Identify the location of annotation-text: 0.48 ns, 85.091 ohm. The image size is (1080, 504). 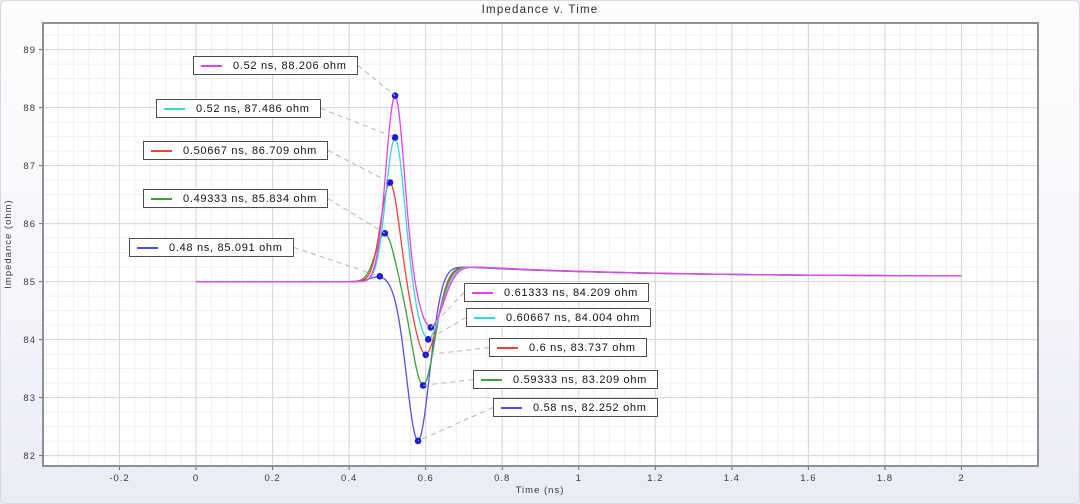
(226, 247).